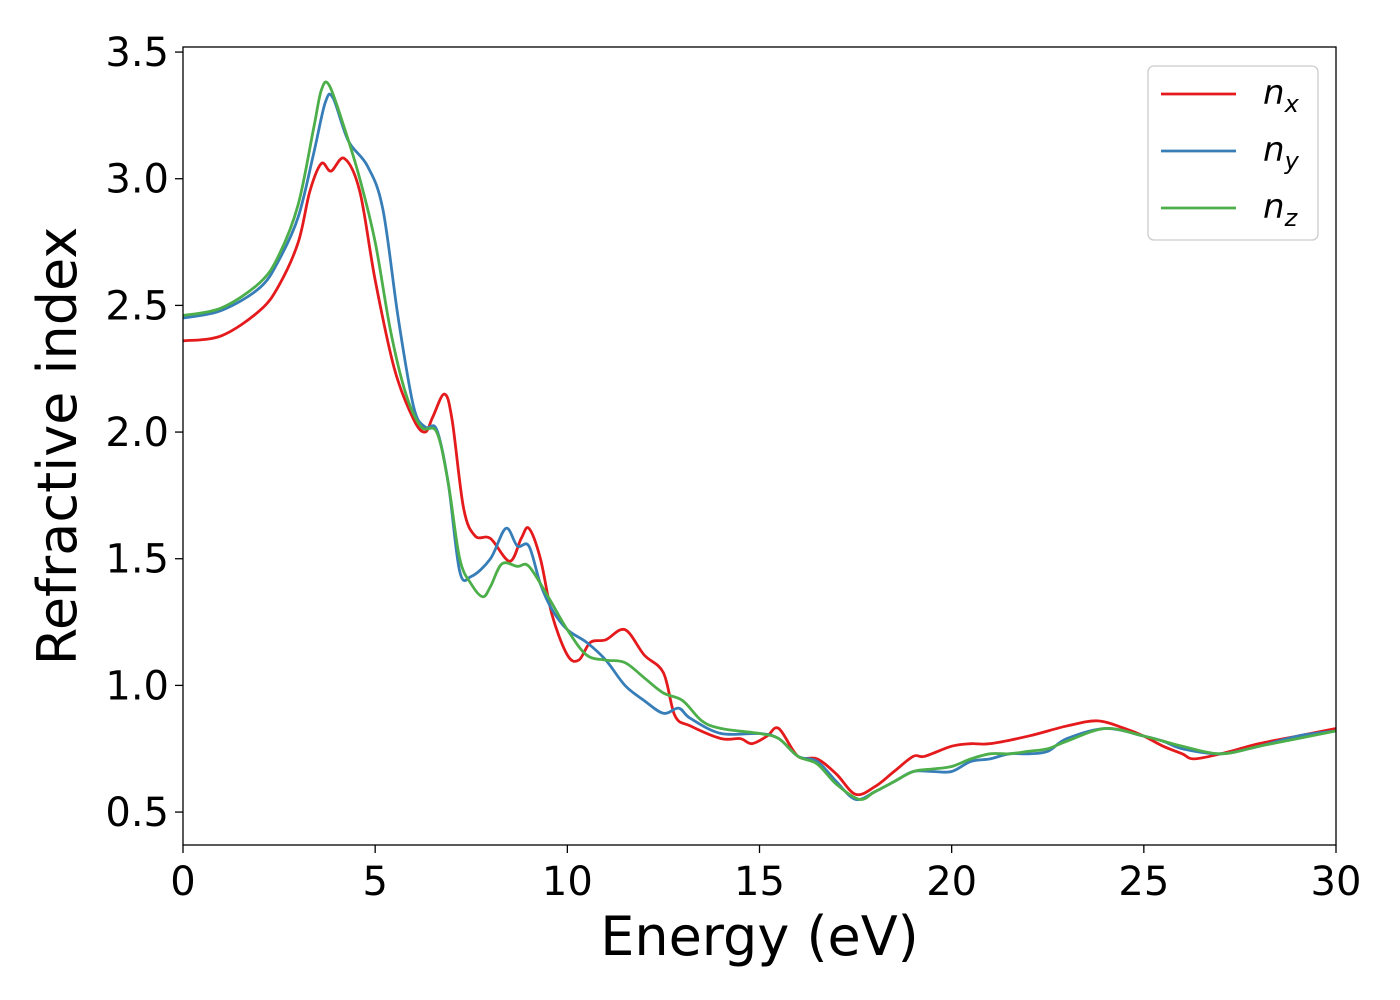 This screenshot has width=1400, height=1000. What do you see at coordinates (137, 433) in the screenshot?
I see `y-tick-label: 2.0` at bounding box center [137, 433].